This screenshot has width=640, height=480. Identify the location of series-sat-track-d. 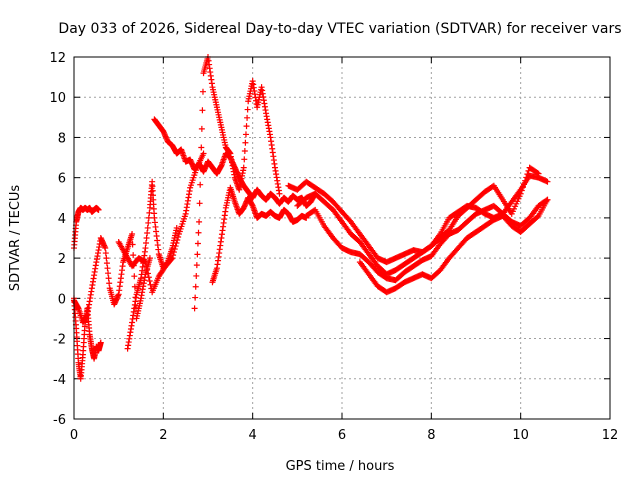
(161, 223).